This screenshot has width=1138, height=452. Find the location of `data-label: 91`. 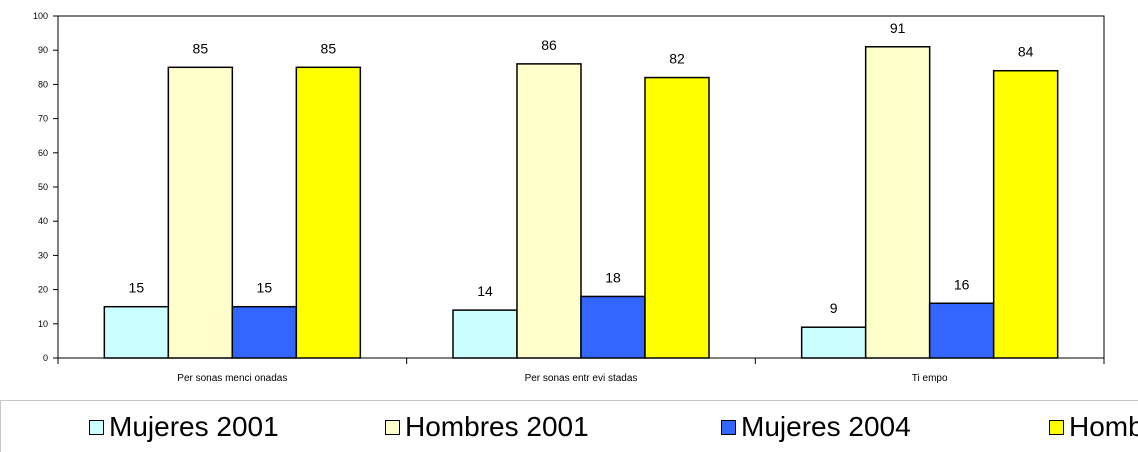

data-label: 91 is located at coordinates (898, 28).